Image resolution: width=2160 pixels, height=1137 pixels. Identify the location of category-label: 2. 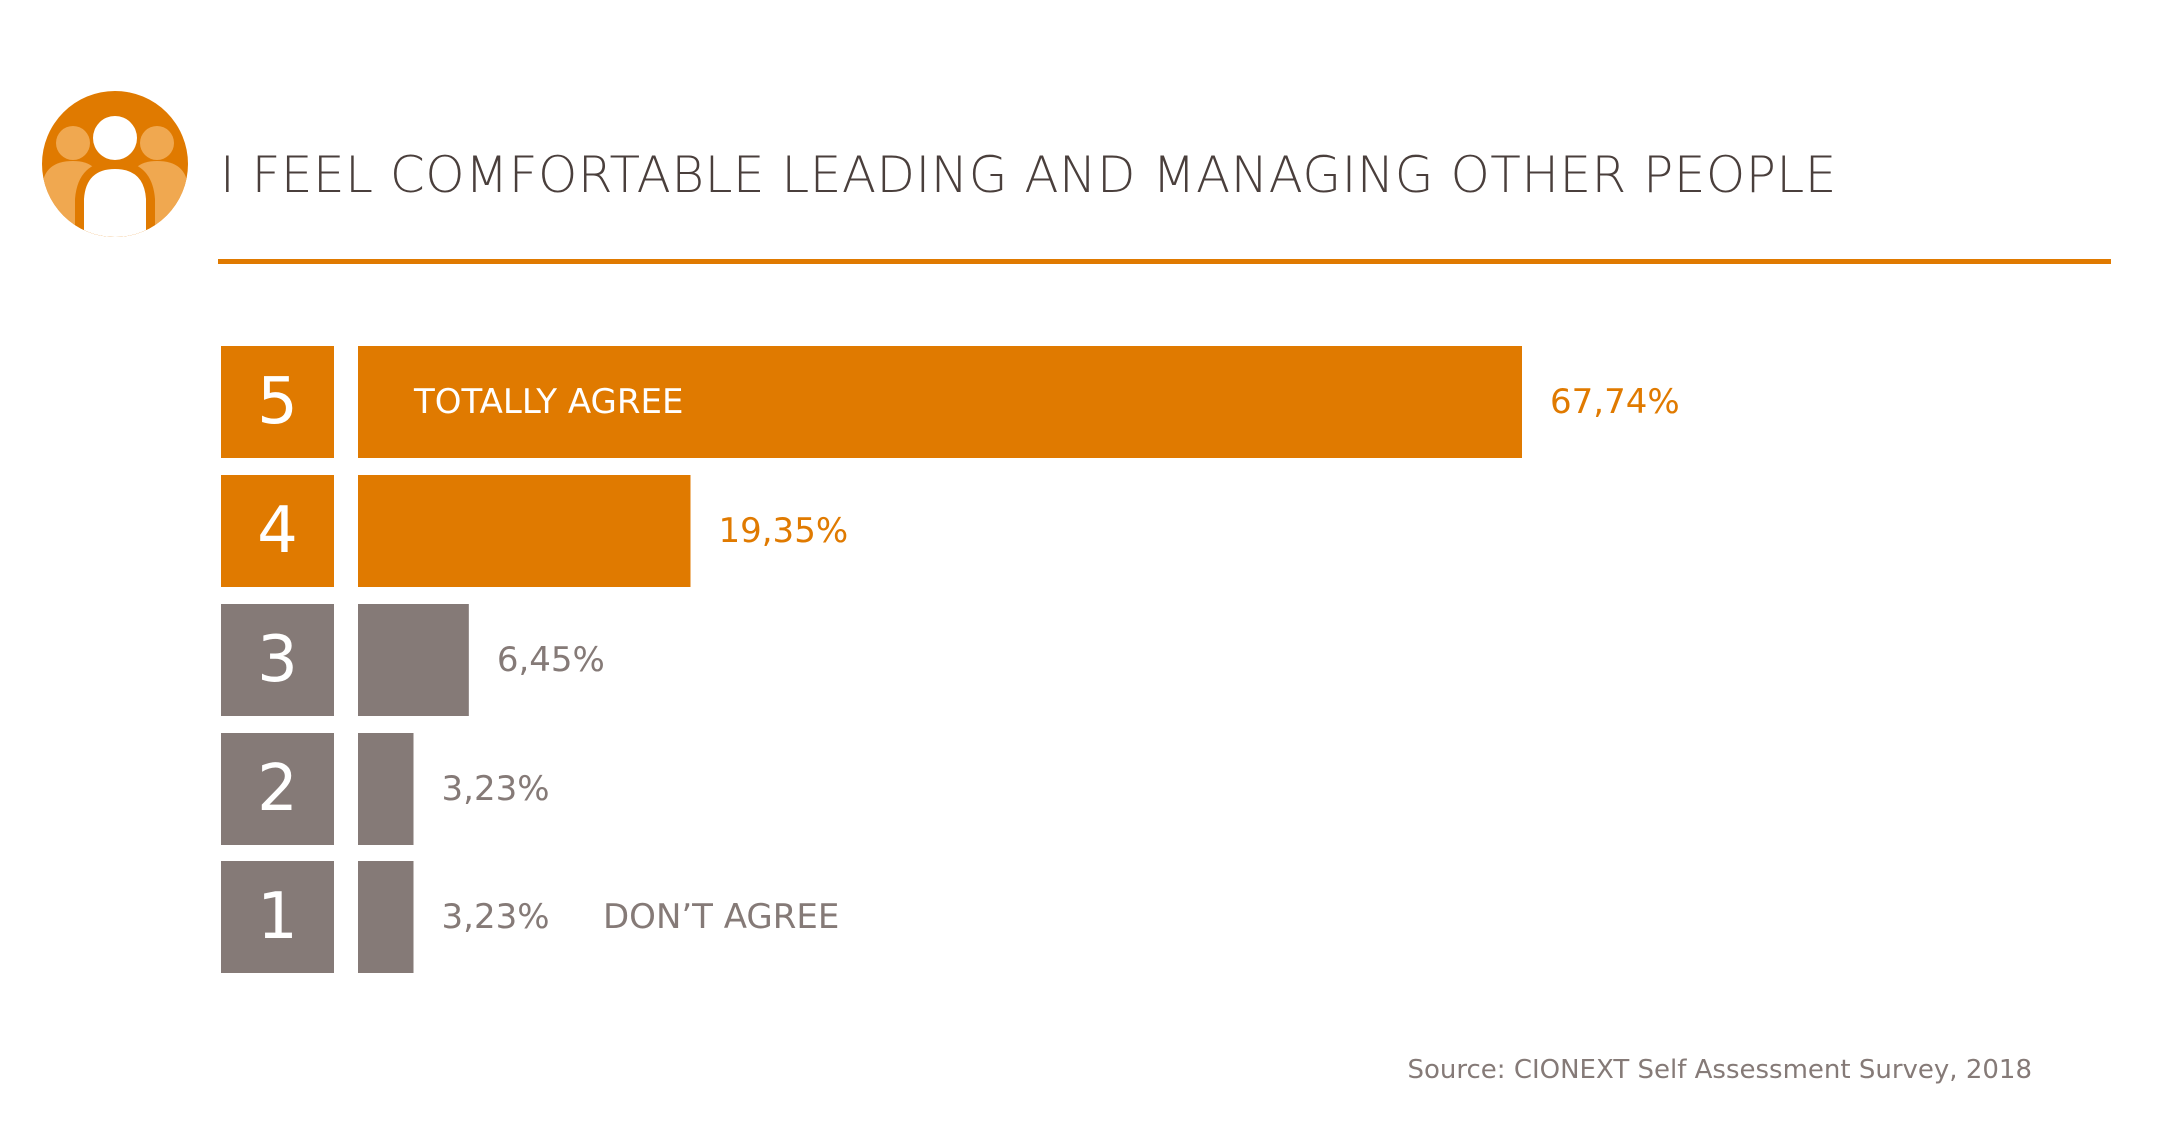
(277, 789).